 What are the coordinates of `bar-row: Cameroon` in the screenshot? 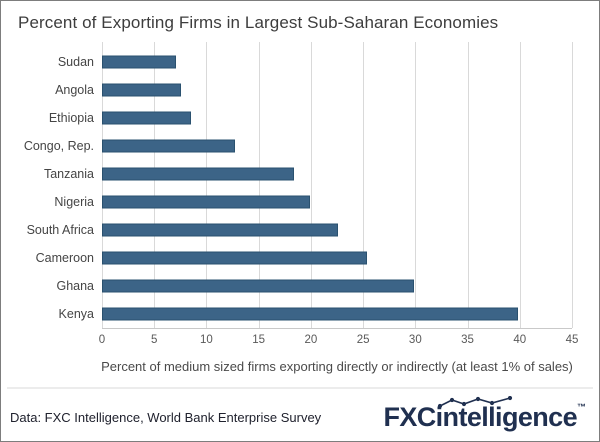 It's located at (300, 258).